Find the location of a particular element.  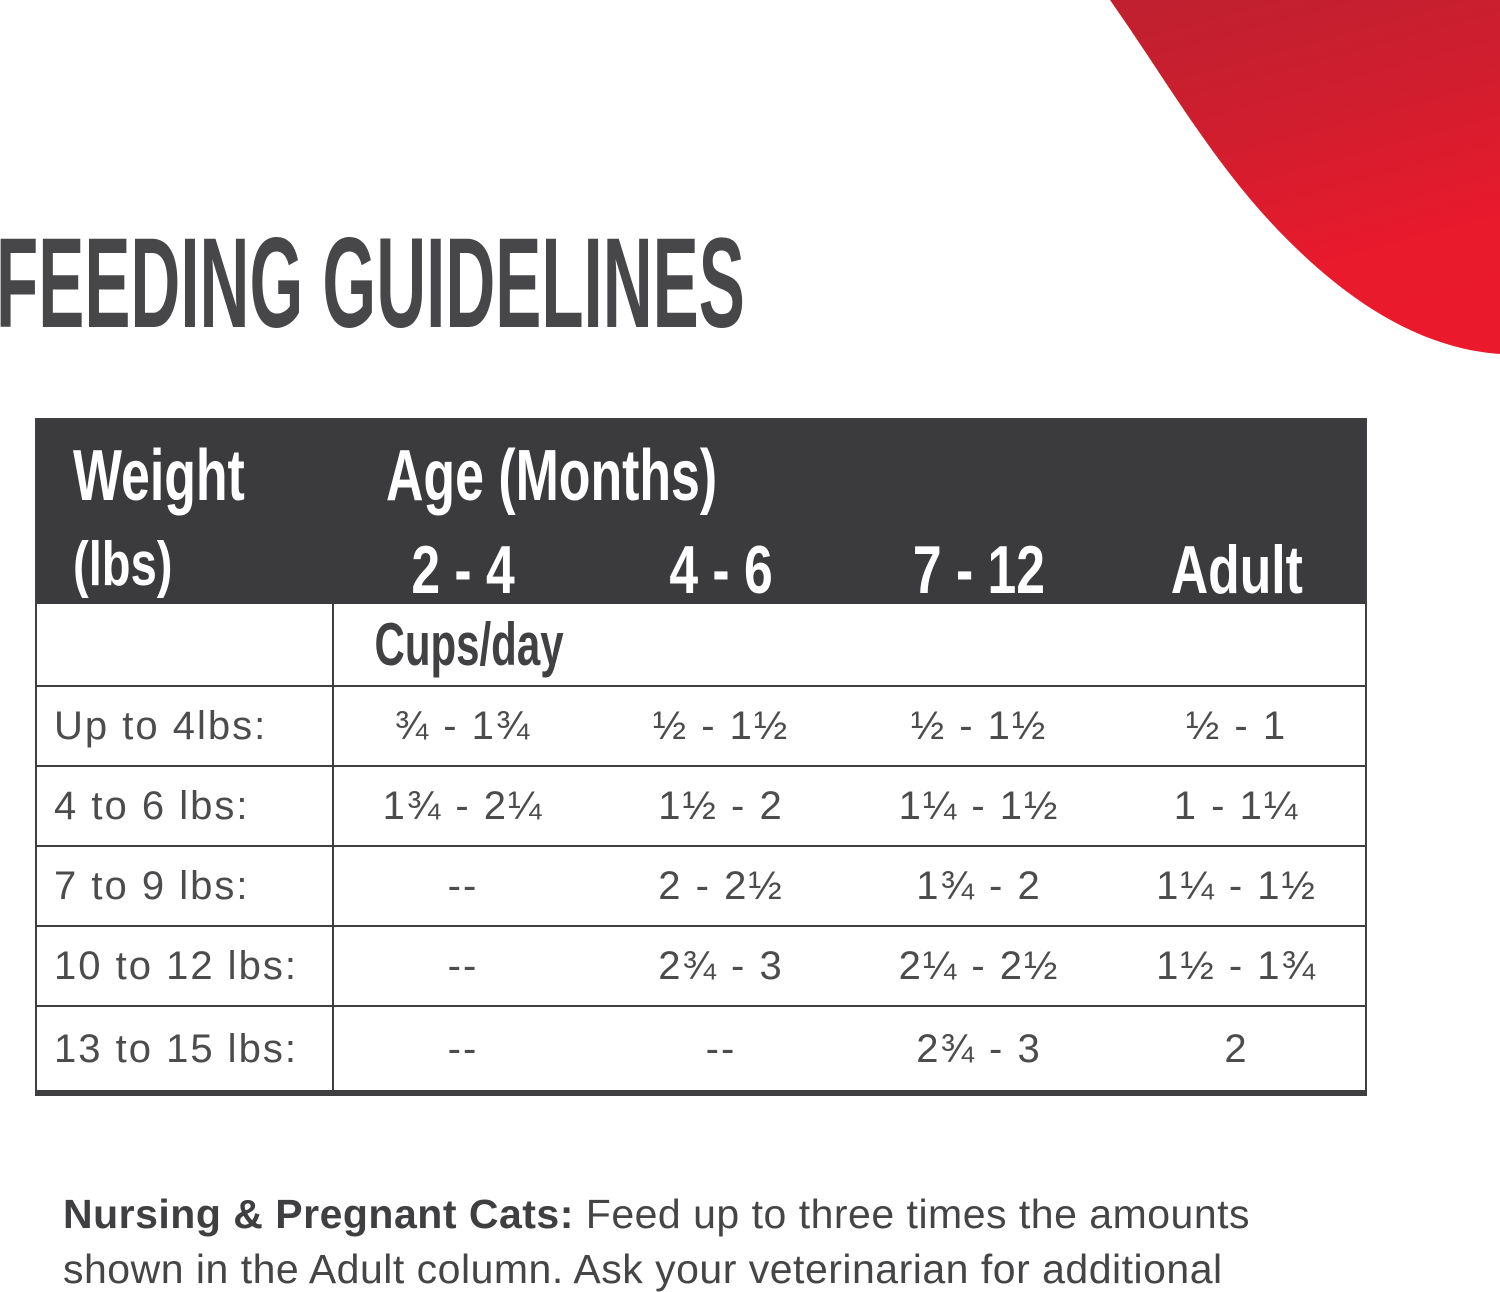

red-swoosh-graphic is located at coordinates (1305, 177).